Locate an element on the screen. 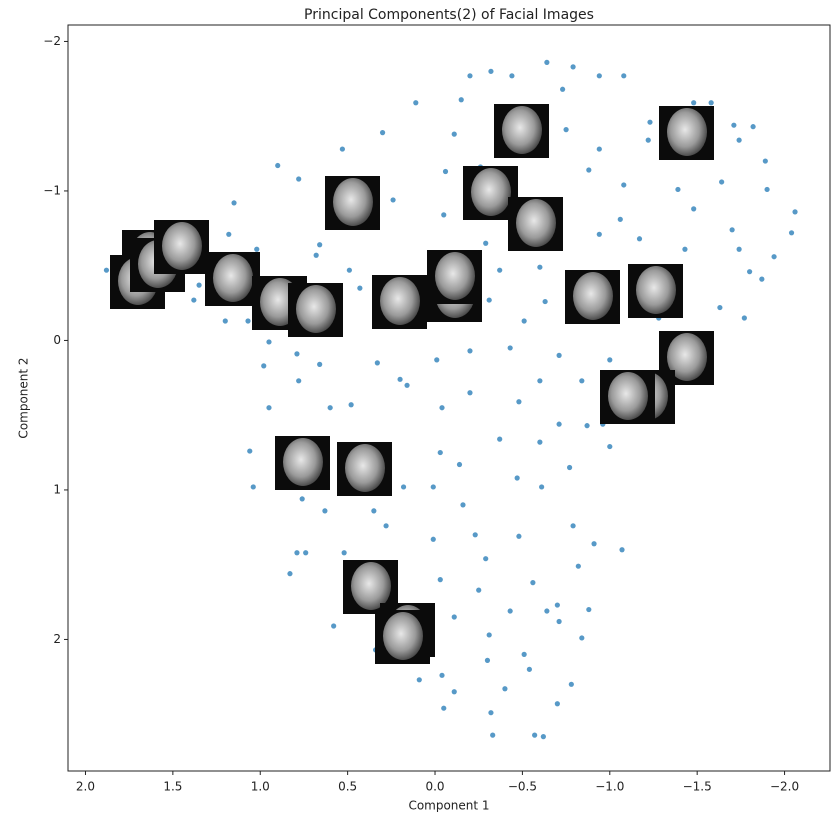 Image resolution: width=835 pixels, height=821 pixels. x-tick-label: 1.0 is located at coordinates (260, 787).